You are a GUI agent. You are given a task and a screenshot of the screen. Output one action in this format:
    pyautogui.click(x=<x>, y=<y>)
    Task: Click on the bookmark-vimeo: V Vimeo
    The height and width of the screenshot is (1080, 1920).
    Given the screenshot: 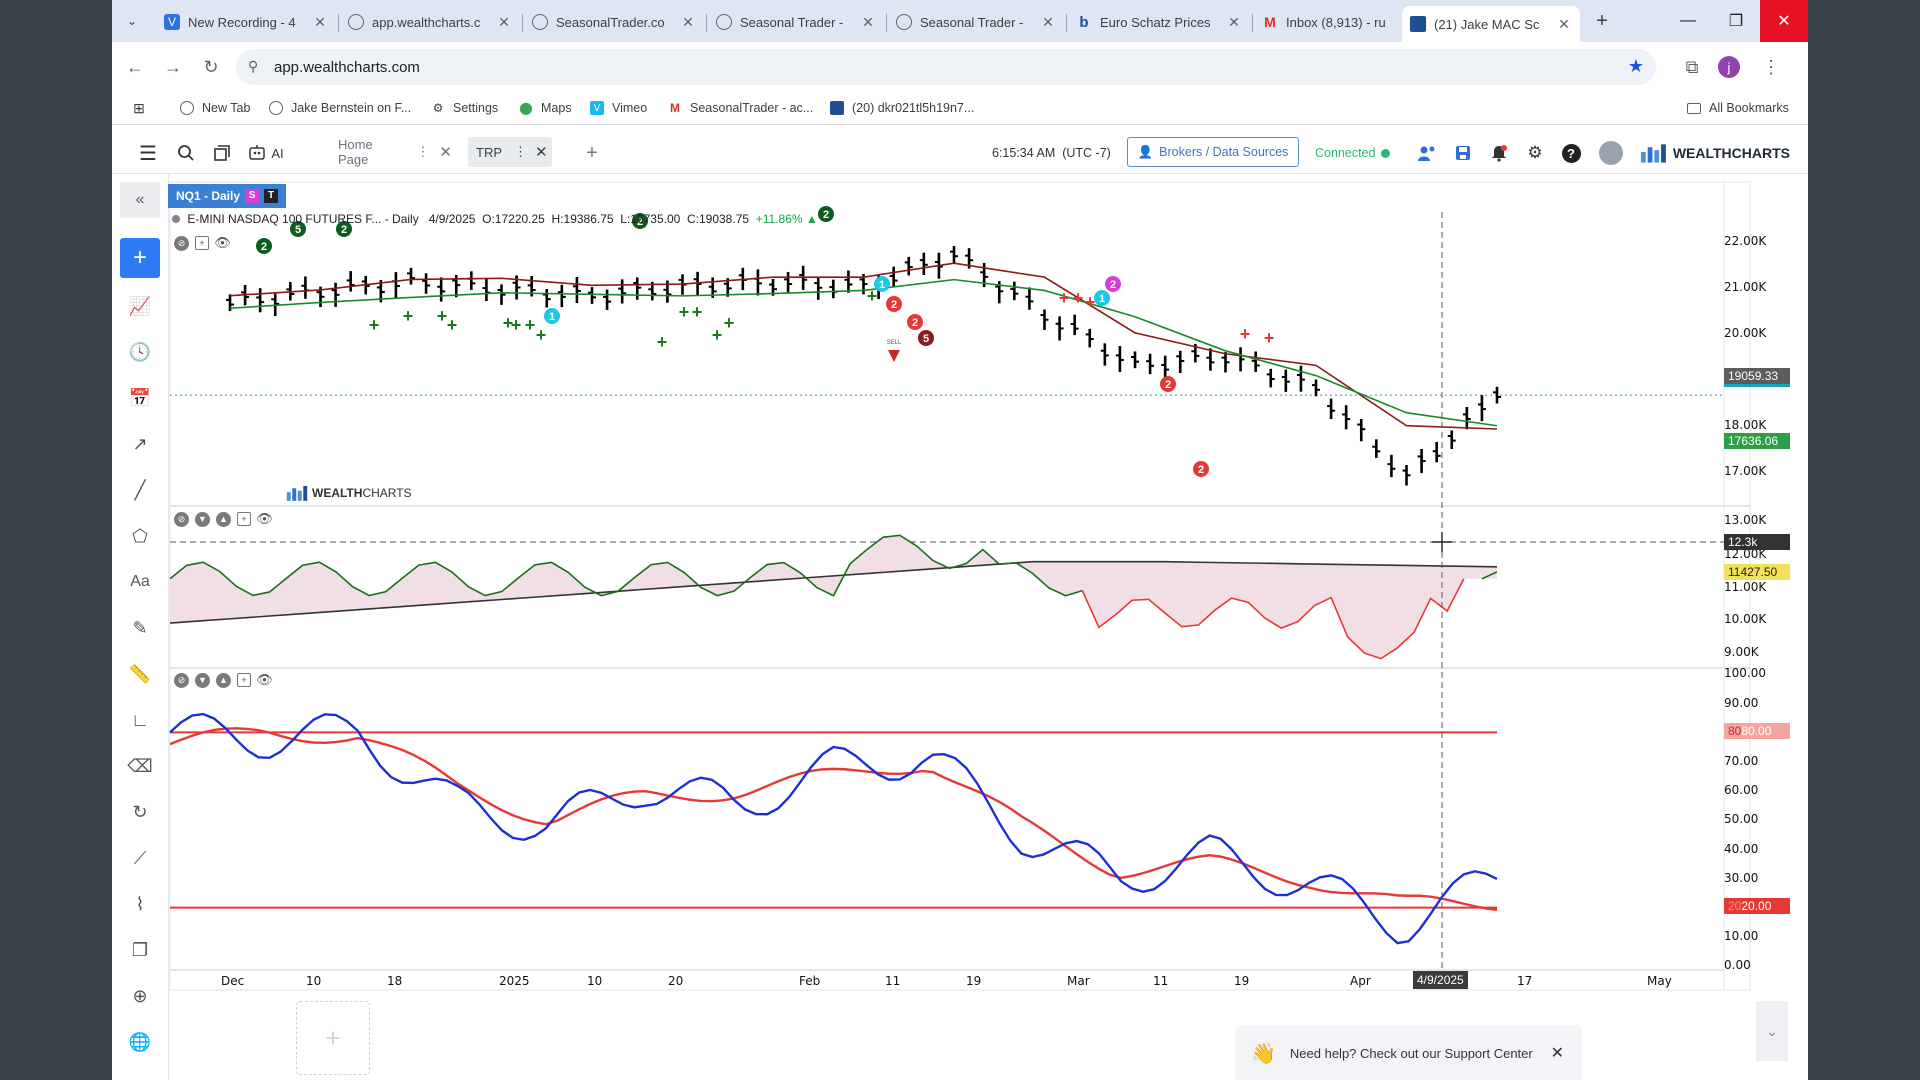 What is the action you would take?
    pyautogui.click(x=618, y=108)
    